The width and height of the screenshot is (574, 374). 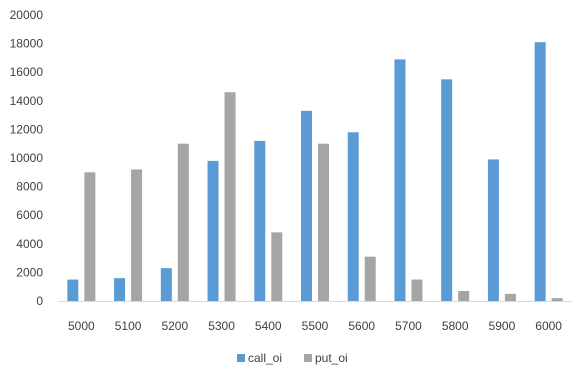 What do you see at coordinates (221, 326) in the screenshot?
I see `x-tick-label: 5300` at bounding box center [221, 326].